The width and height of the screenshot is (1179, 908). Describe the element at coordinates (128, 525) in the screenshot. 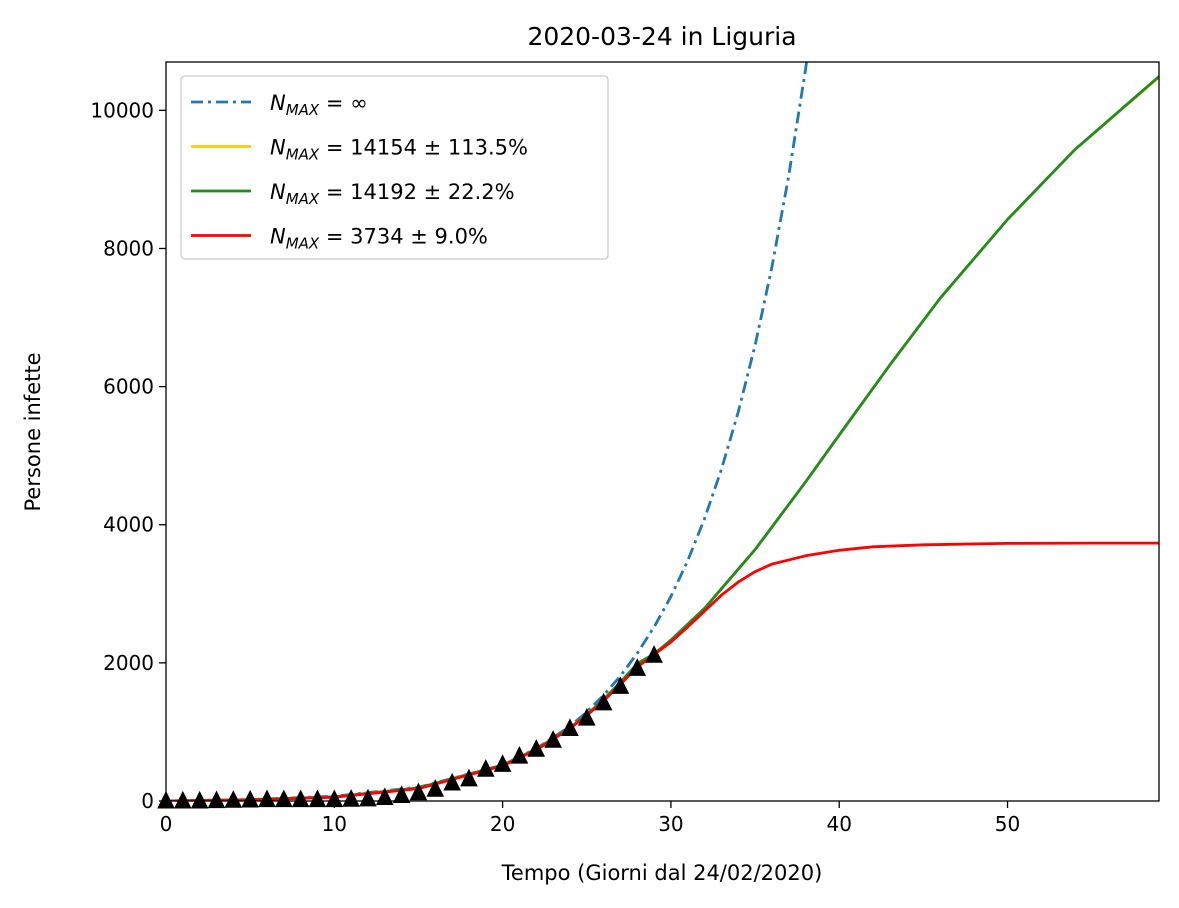

I see `y-tick-label: 4000` at that location.